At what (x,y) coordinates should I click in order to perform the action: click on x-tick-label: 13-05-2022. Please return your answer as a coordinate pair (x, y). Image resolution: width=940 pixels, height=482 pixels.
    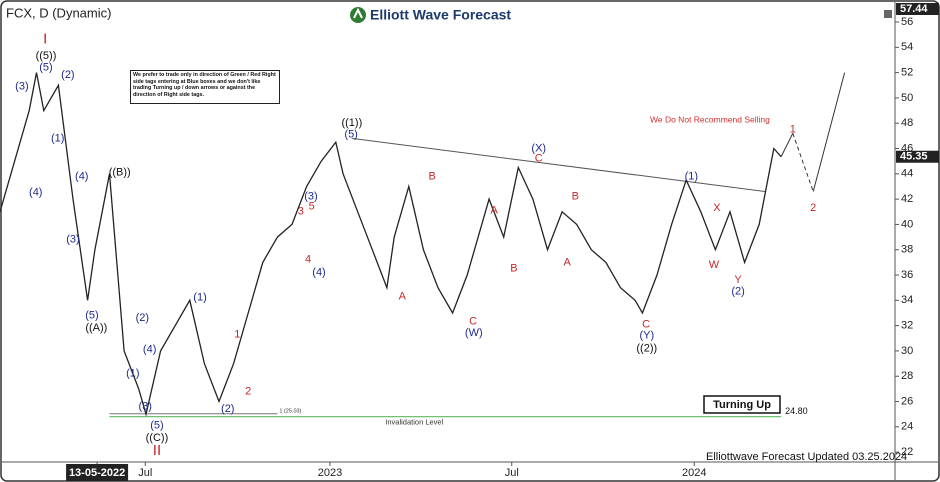
    Looking at the image, I should click on (97, 473).